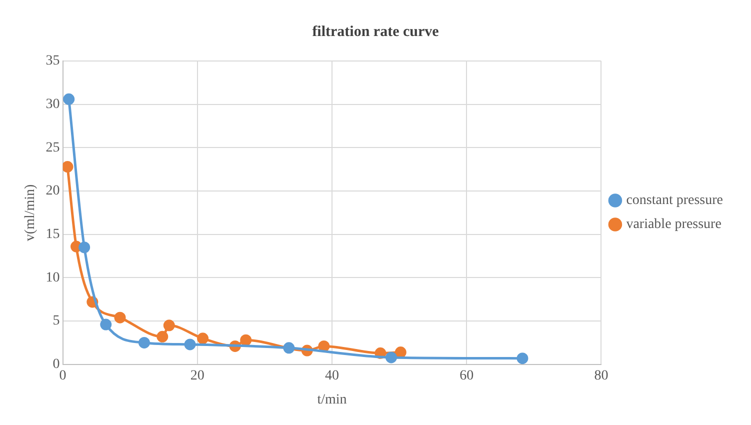 The image size is (751, 425). I want to click on y-tick-label: 20, so click(53, 191).